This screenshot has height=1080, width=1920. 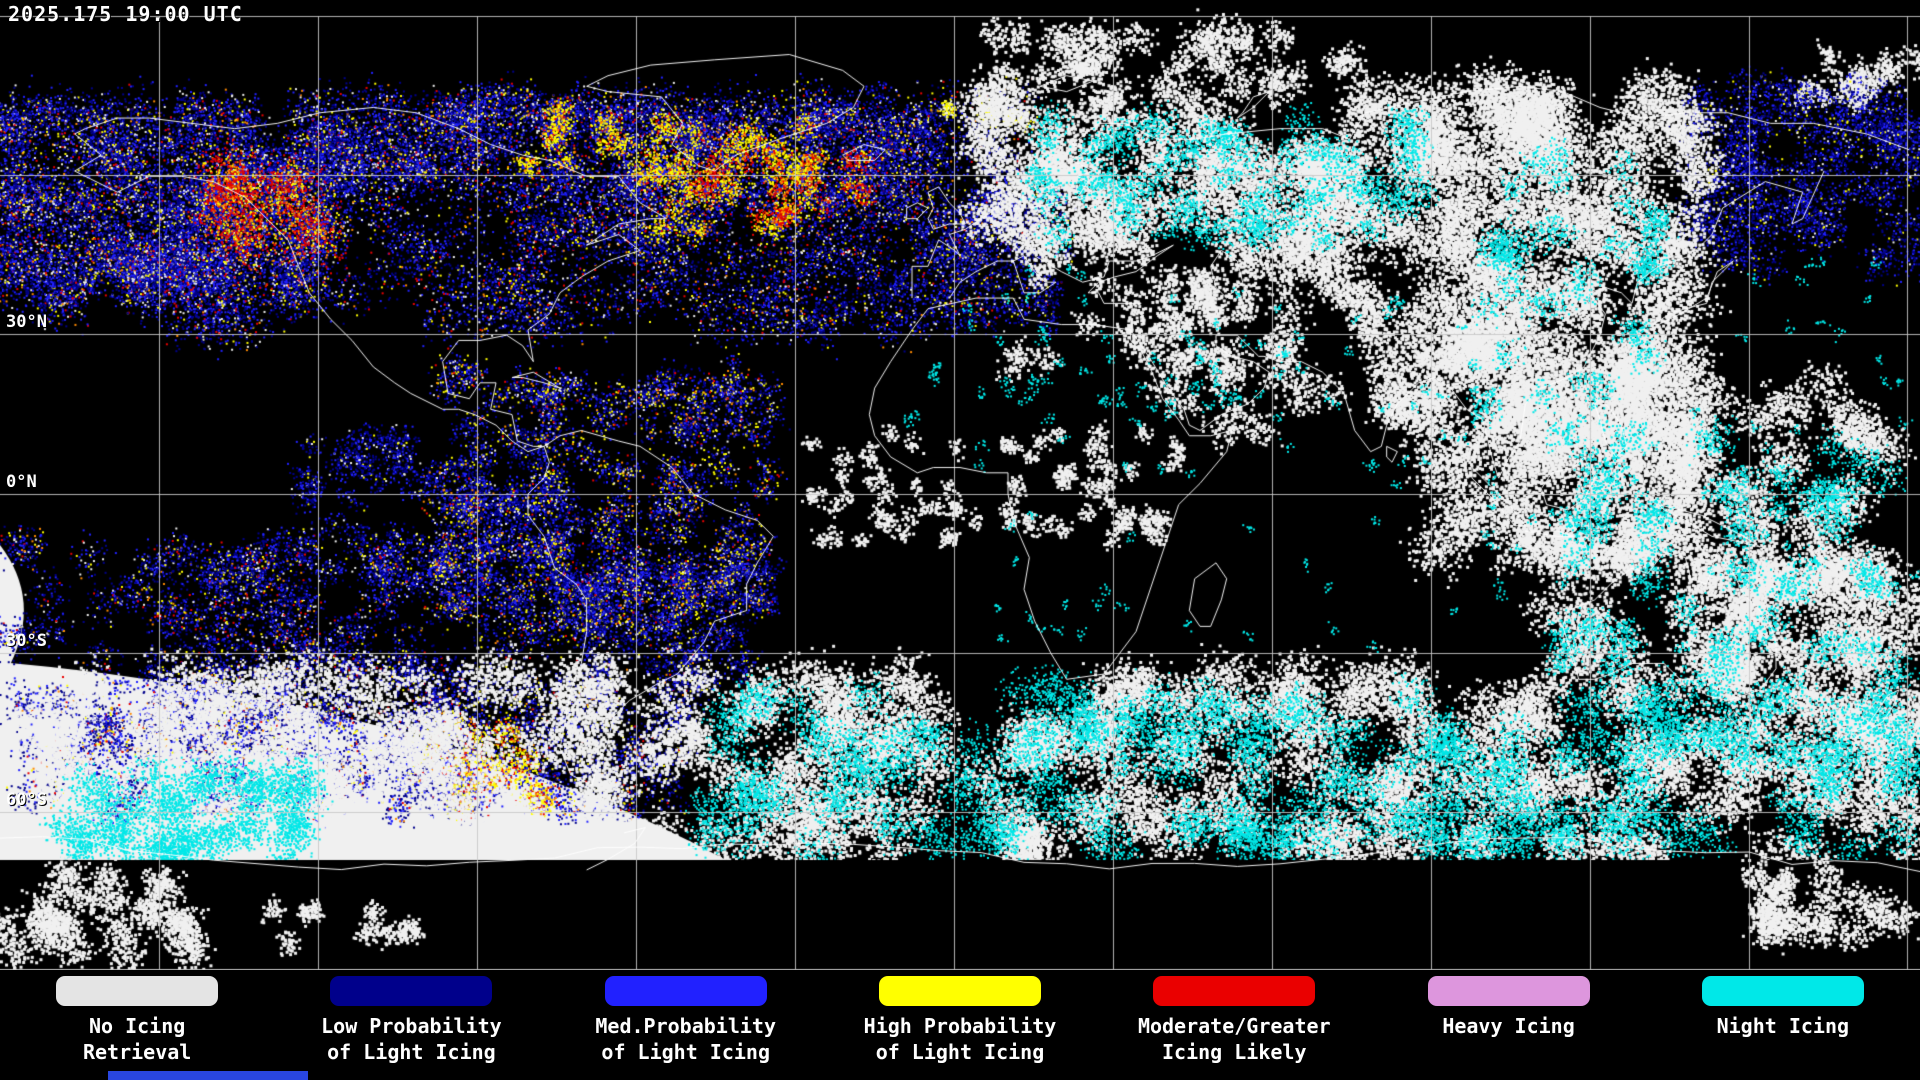 I want to click on legend-label: Med.Probability of Light Icing, so click(x=685, y=1039).